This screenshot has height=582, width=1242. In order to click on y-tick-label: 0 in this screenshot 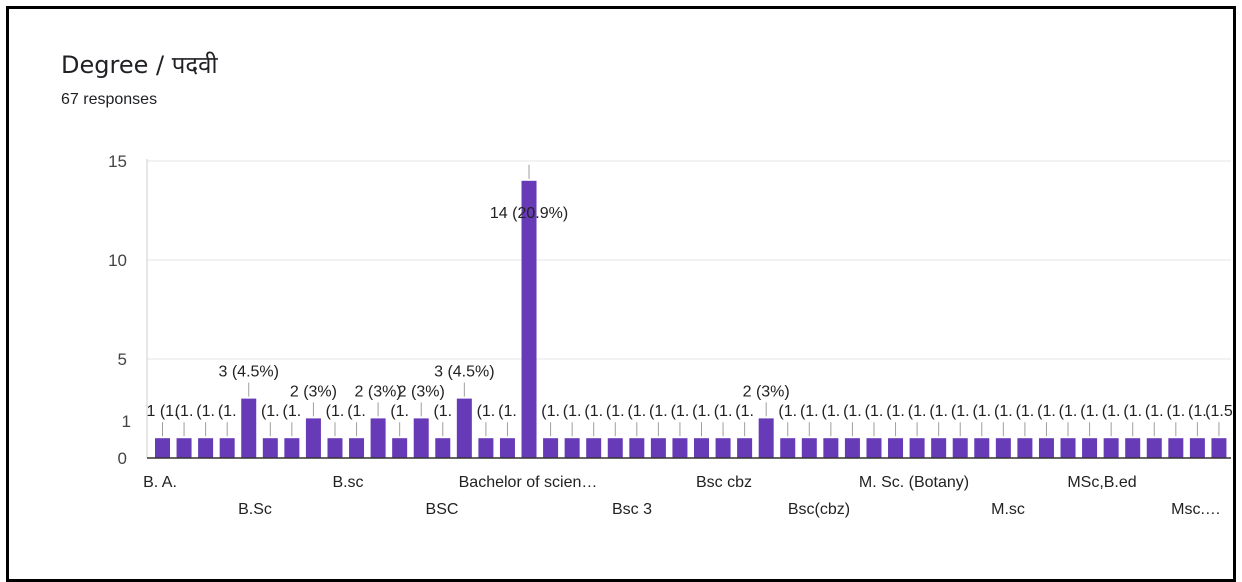, I will do `click(122, 458)`.